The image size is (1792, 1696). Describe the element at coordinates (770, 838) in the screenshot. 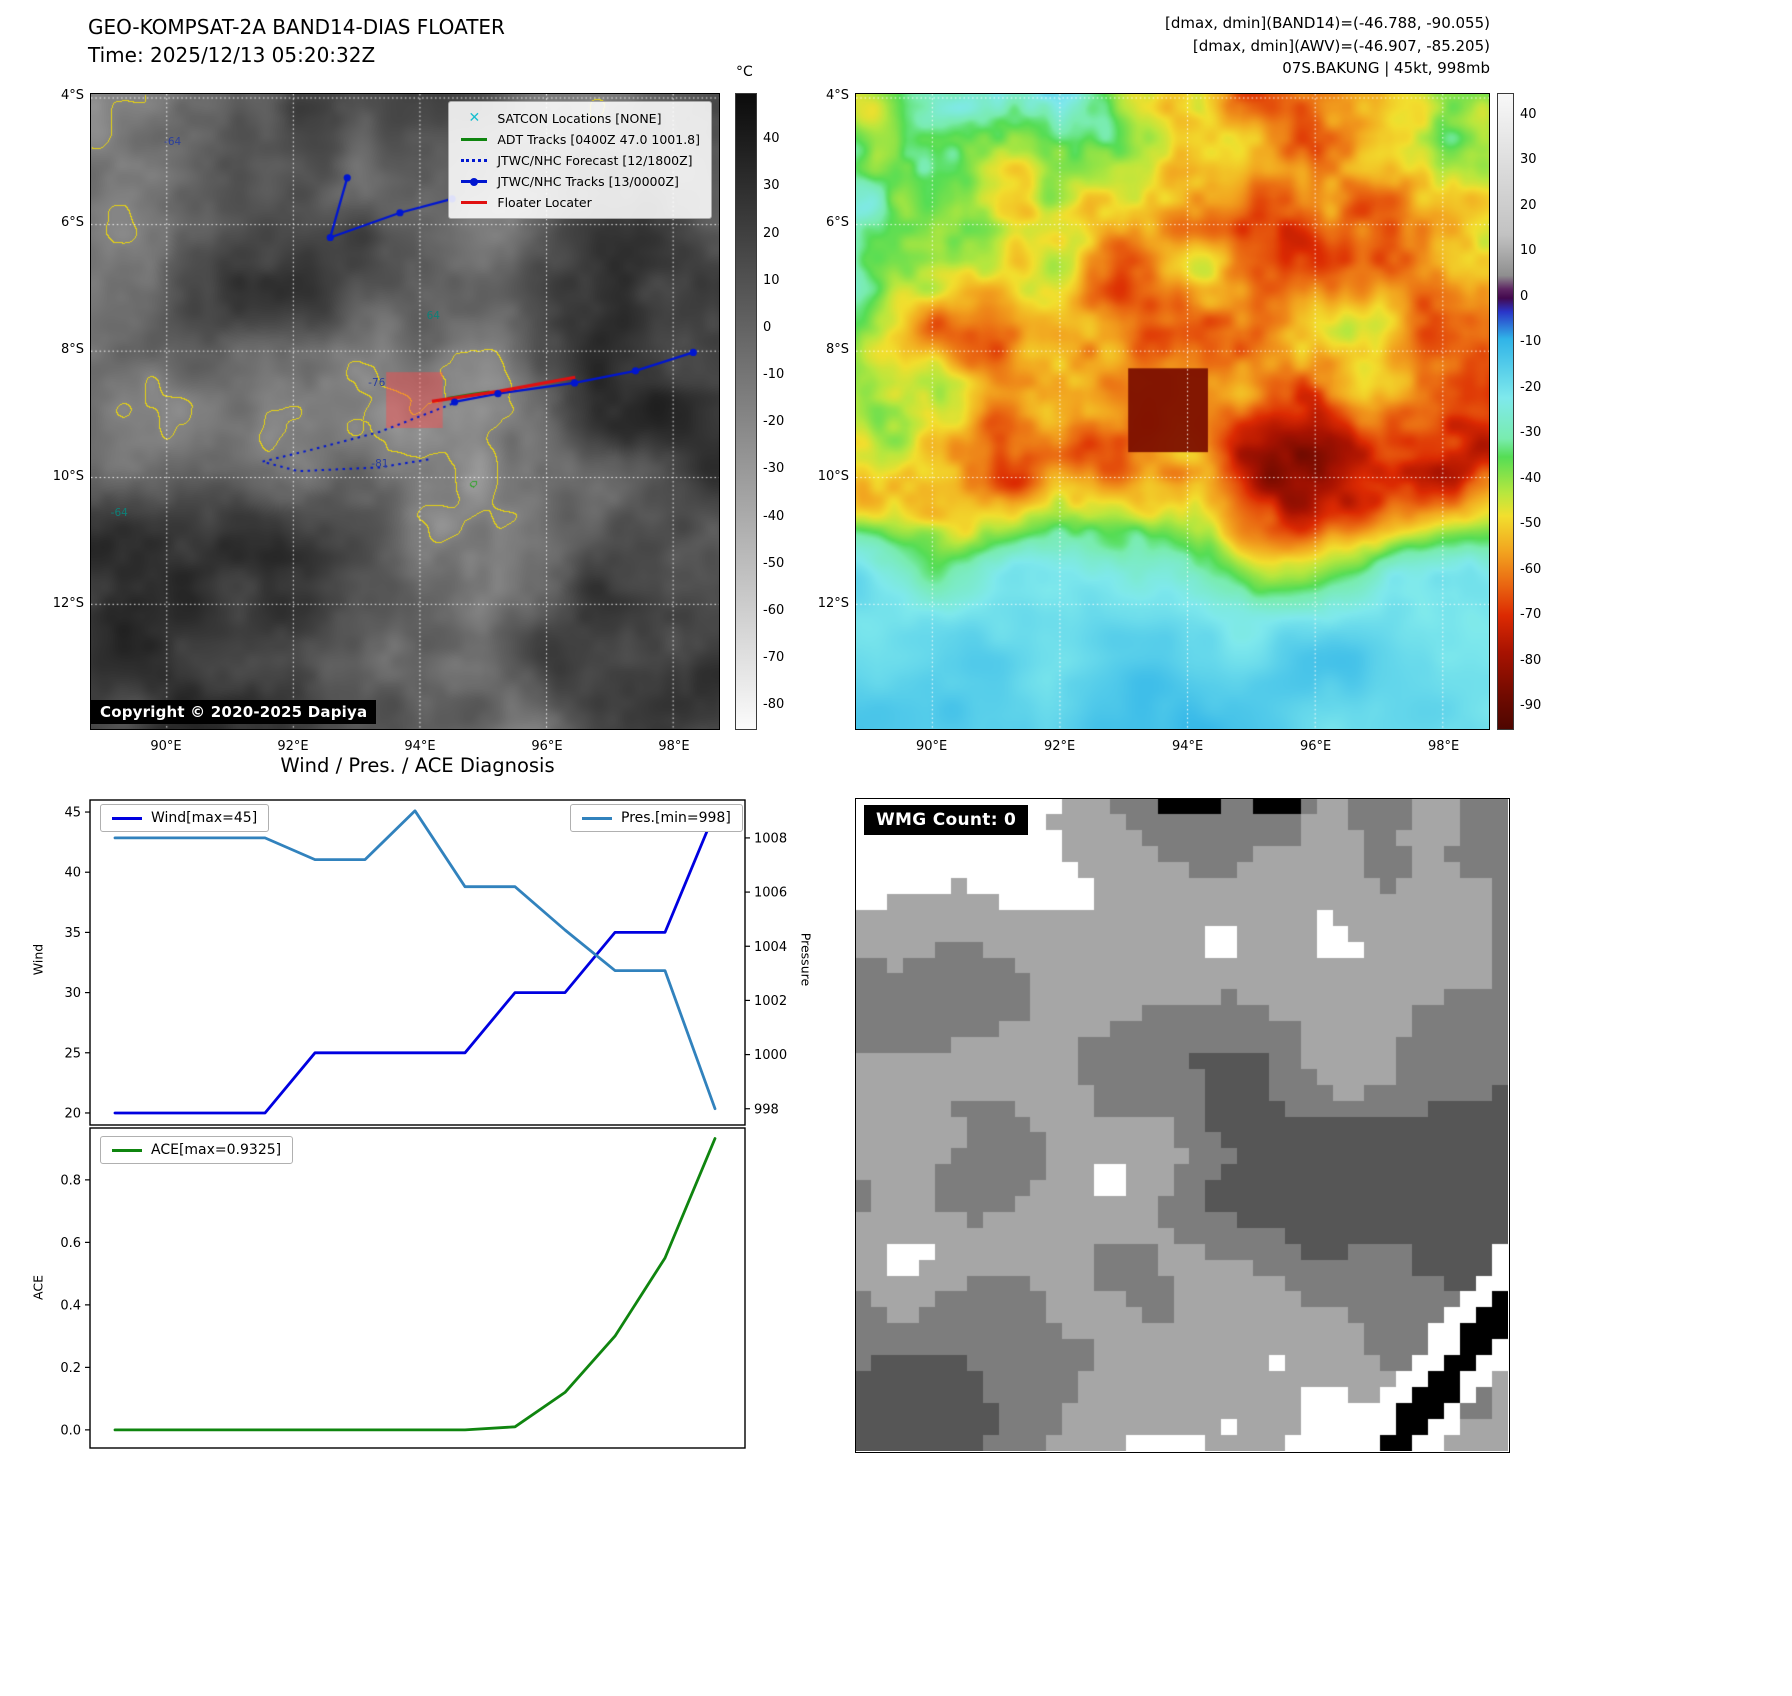

I see `axis-tick-label: 1008` at that location.